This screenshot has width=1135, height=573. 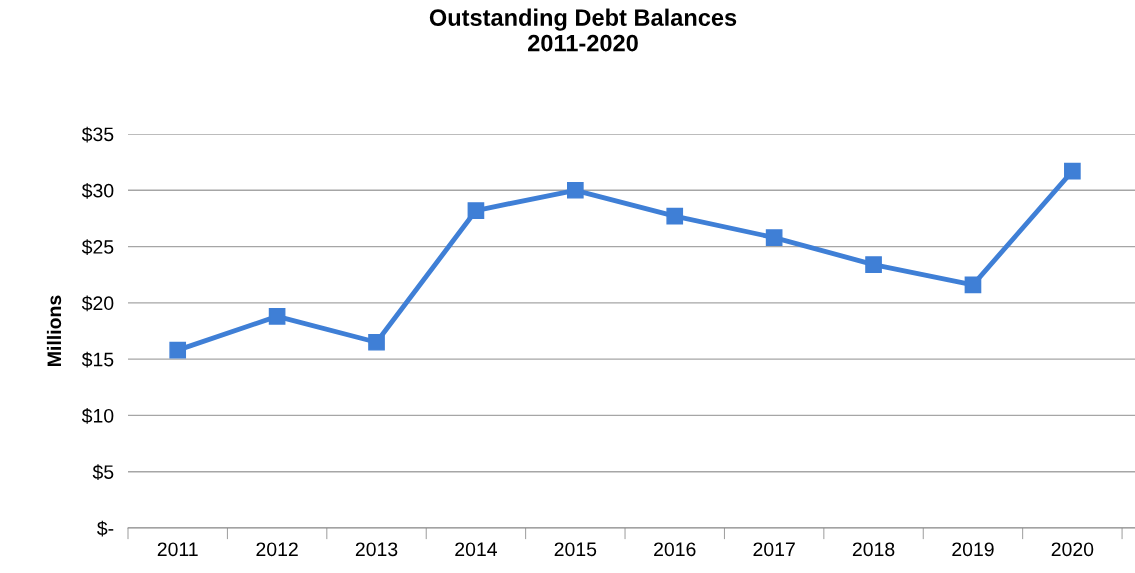 I want to click on x-tick-label: 2011, so click(x=177, y=549).